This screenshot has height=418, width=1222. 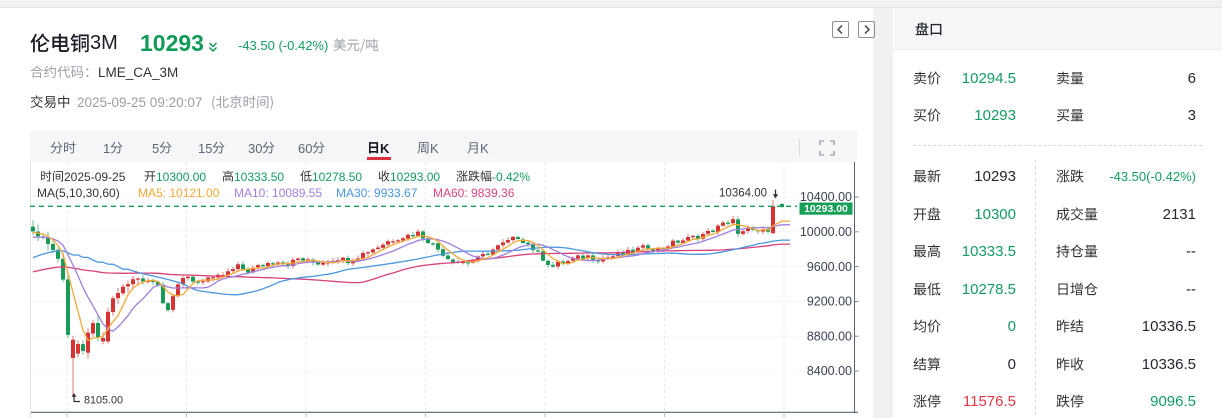 I want to click on svg-text: 8800.00, so click(x=829, y=336).